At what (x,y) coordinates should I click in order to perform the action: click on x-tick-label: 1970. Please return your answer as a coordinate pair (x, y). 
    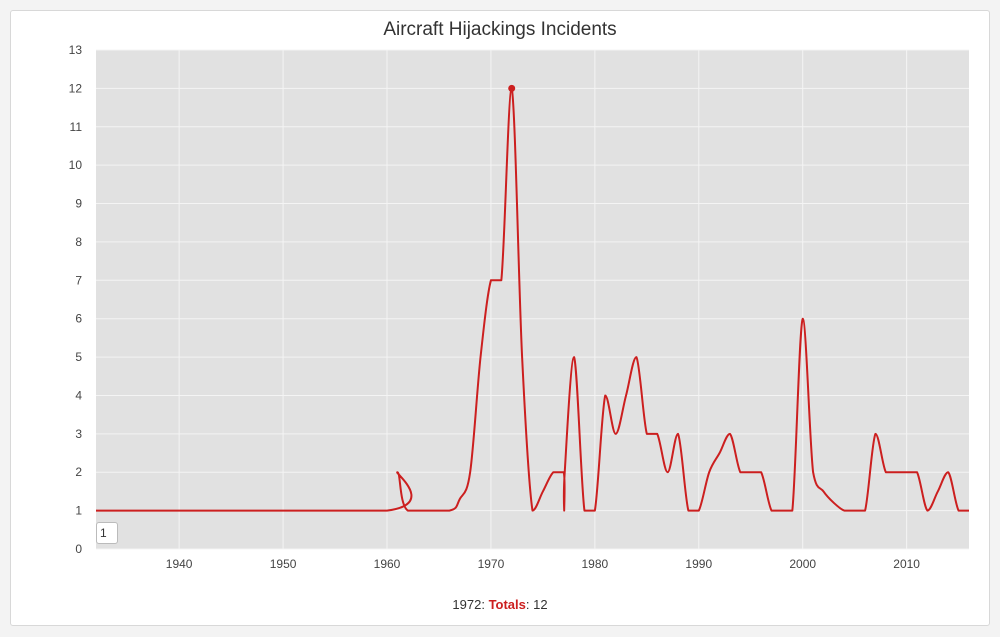
    Looking at the image, I should click on (491, 564).